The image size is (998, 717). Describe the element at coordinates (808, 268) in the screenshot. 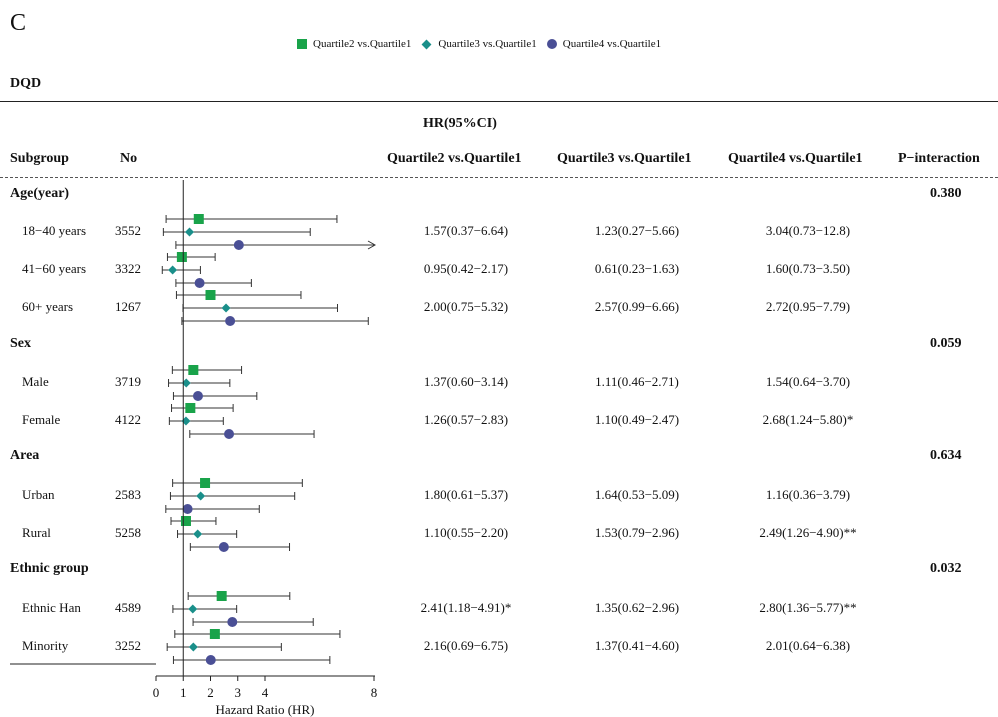

I see `hr-ci-text: 1.60(0.73−3.50)` at that location.